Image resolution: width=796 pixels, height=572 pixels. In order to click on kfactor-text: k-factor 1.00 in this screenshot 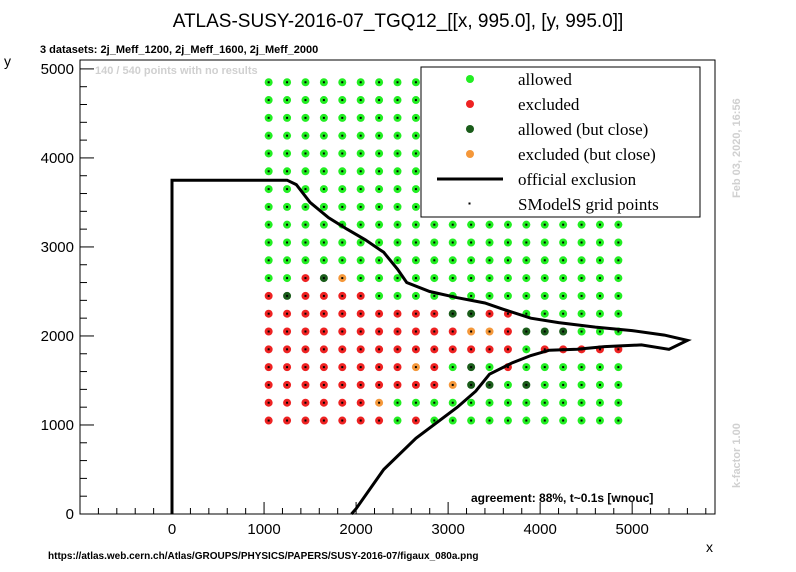, I will do `click(737, 455)`.